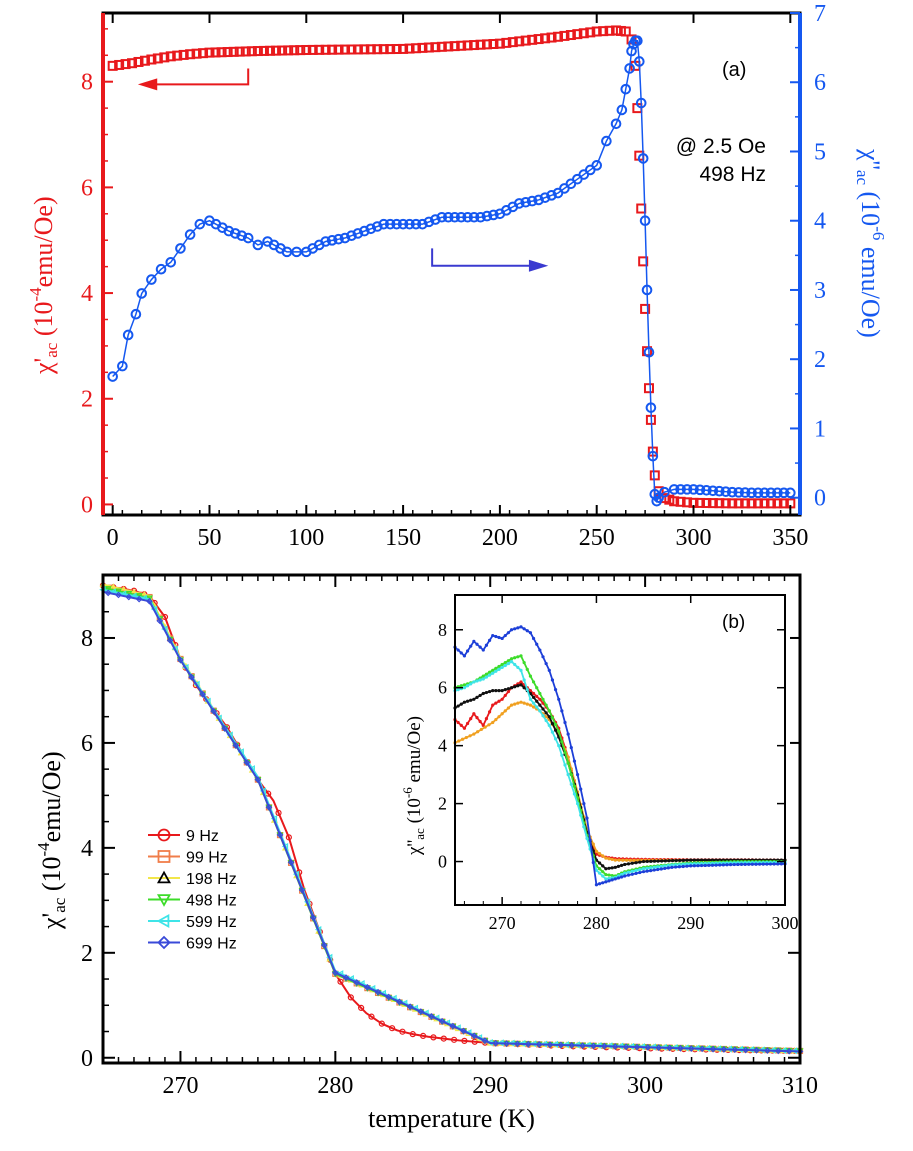 The image size is (913, 1151). Describe the element at coordinates (631, 764) in the screenshot. I see `inset-x-ticks: 270 280 290 300` at that location.